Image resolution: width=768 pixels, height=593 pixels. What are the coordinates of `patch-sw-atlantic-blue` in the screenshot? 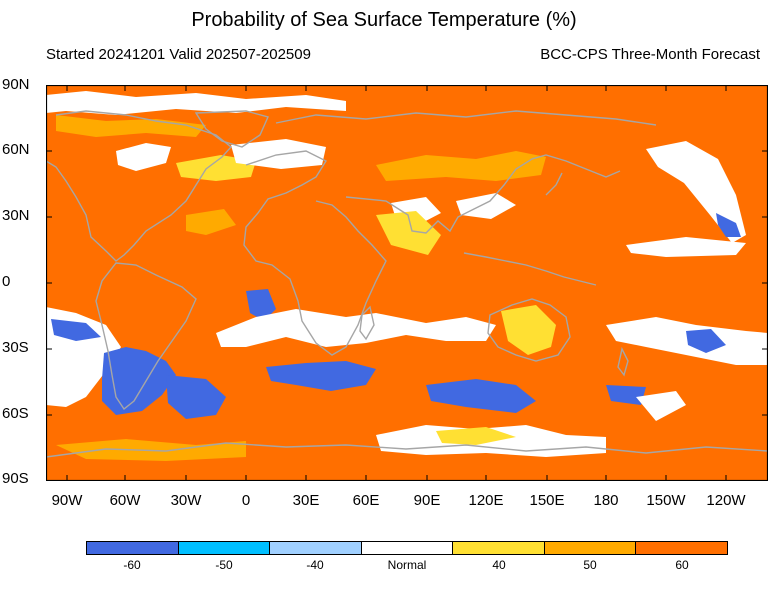 It's located at (196, 397).